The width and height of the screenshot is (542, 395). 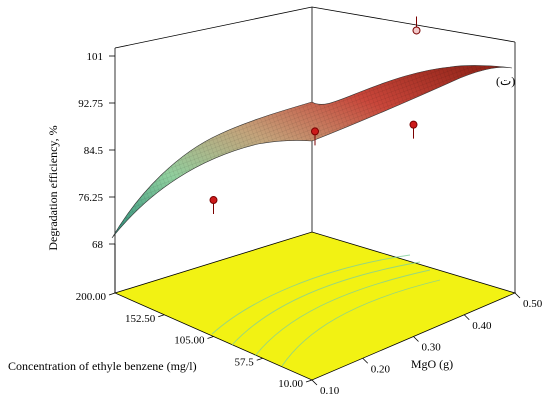 What do you see at coordinates (53, 187) in the screenshot?
I see `z-axis-label: Degradation efficiency, %` at bounding box center [53, 187].